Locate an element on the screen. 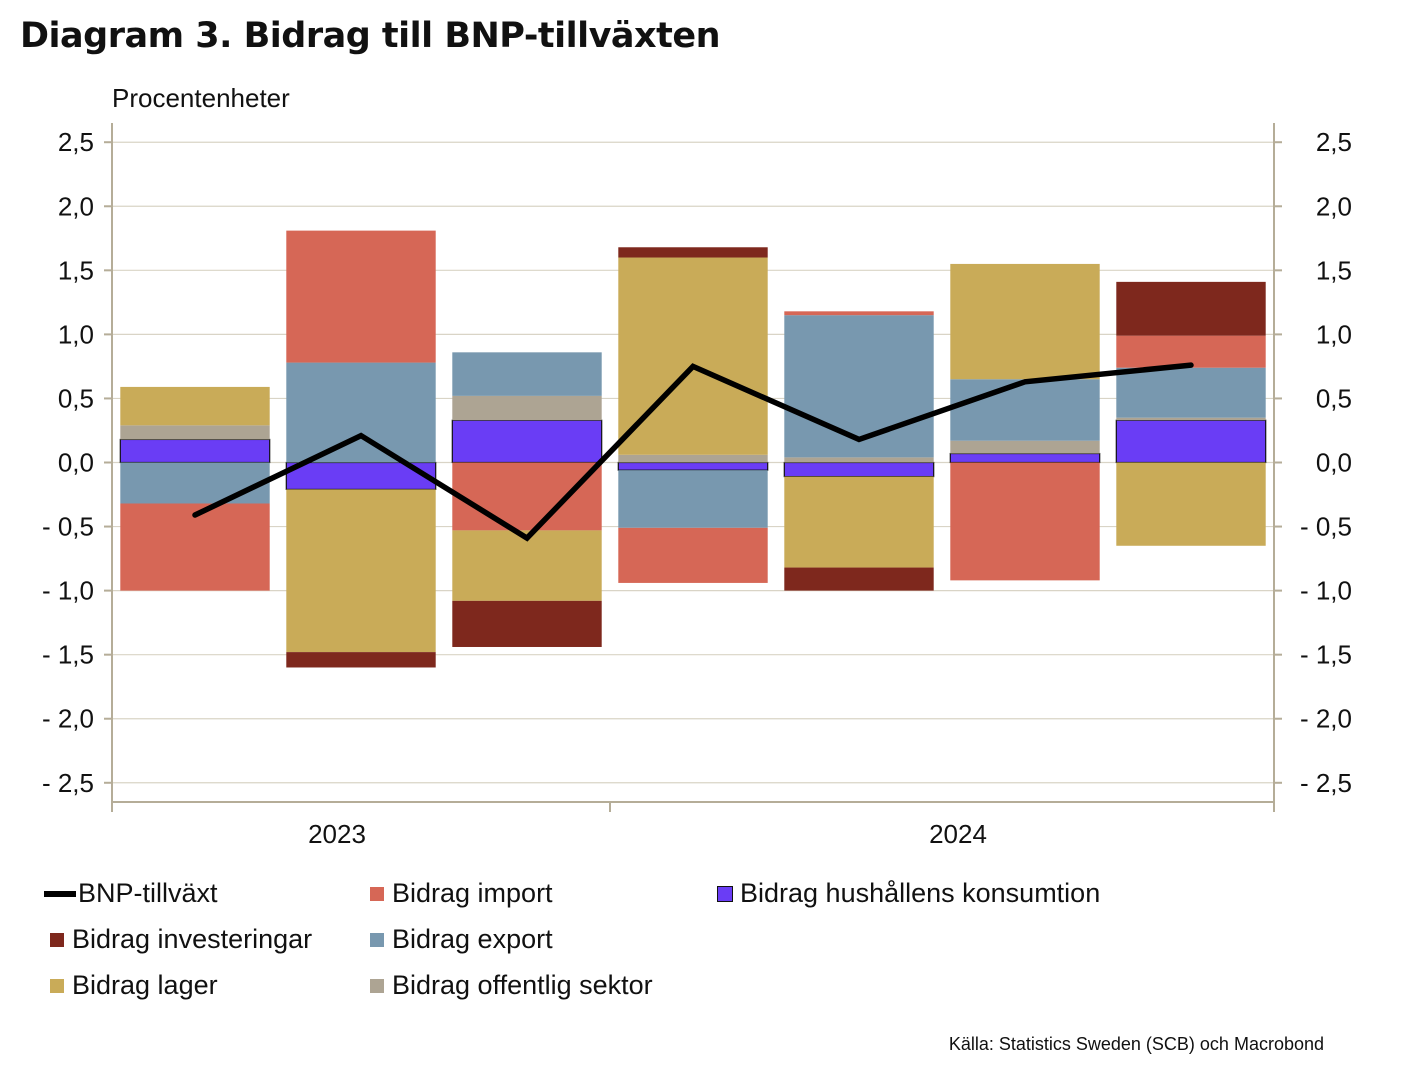 This screenshot has height=1088, width=1416. y-tick-label-right: - 1,0 is located at coordinates (1326, 591).